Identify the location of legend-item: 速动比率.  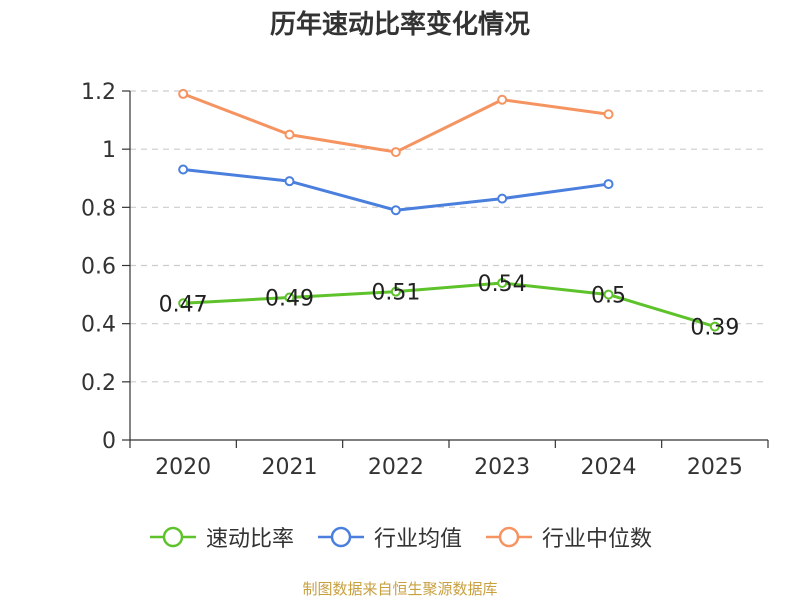
(221, 537).